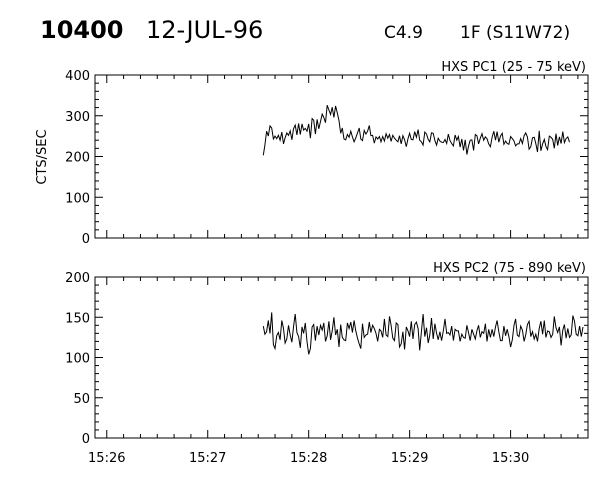 The height and width of the screenshot is (480, 600). I want to click on pc1-count-rate-line, so click(416, 130).